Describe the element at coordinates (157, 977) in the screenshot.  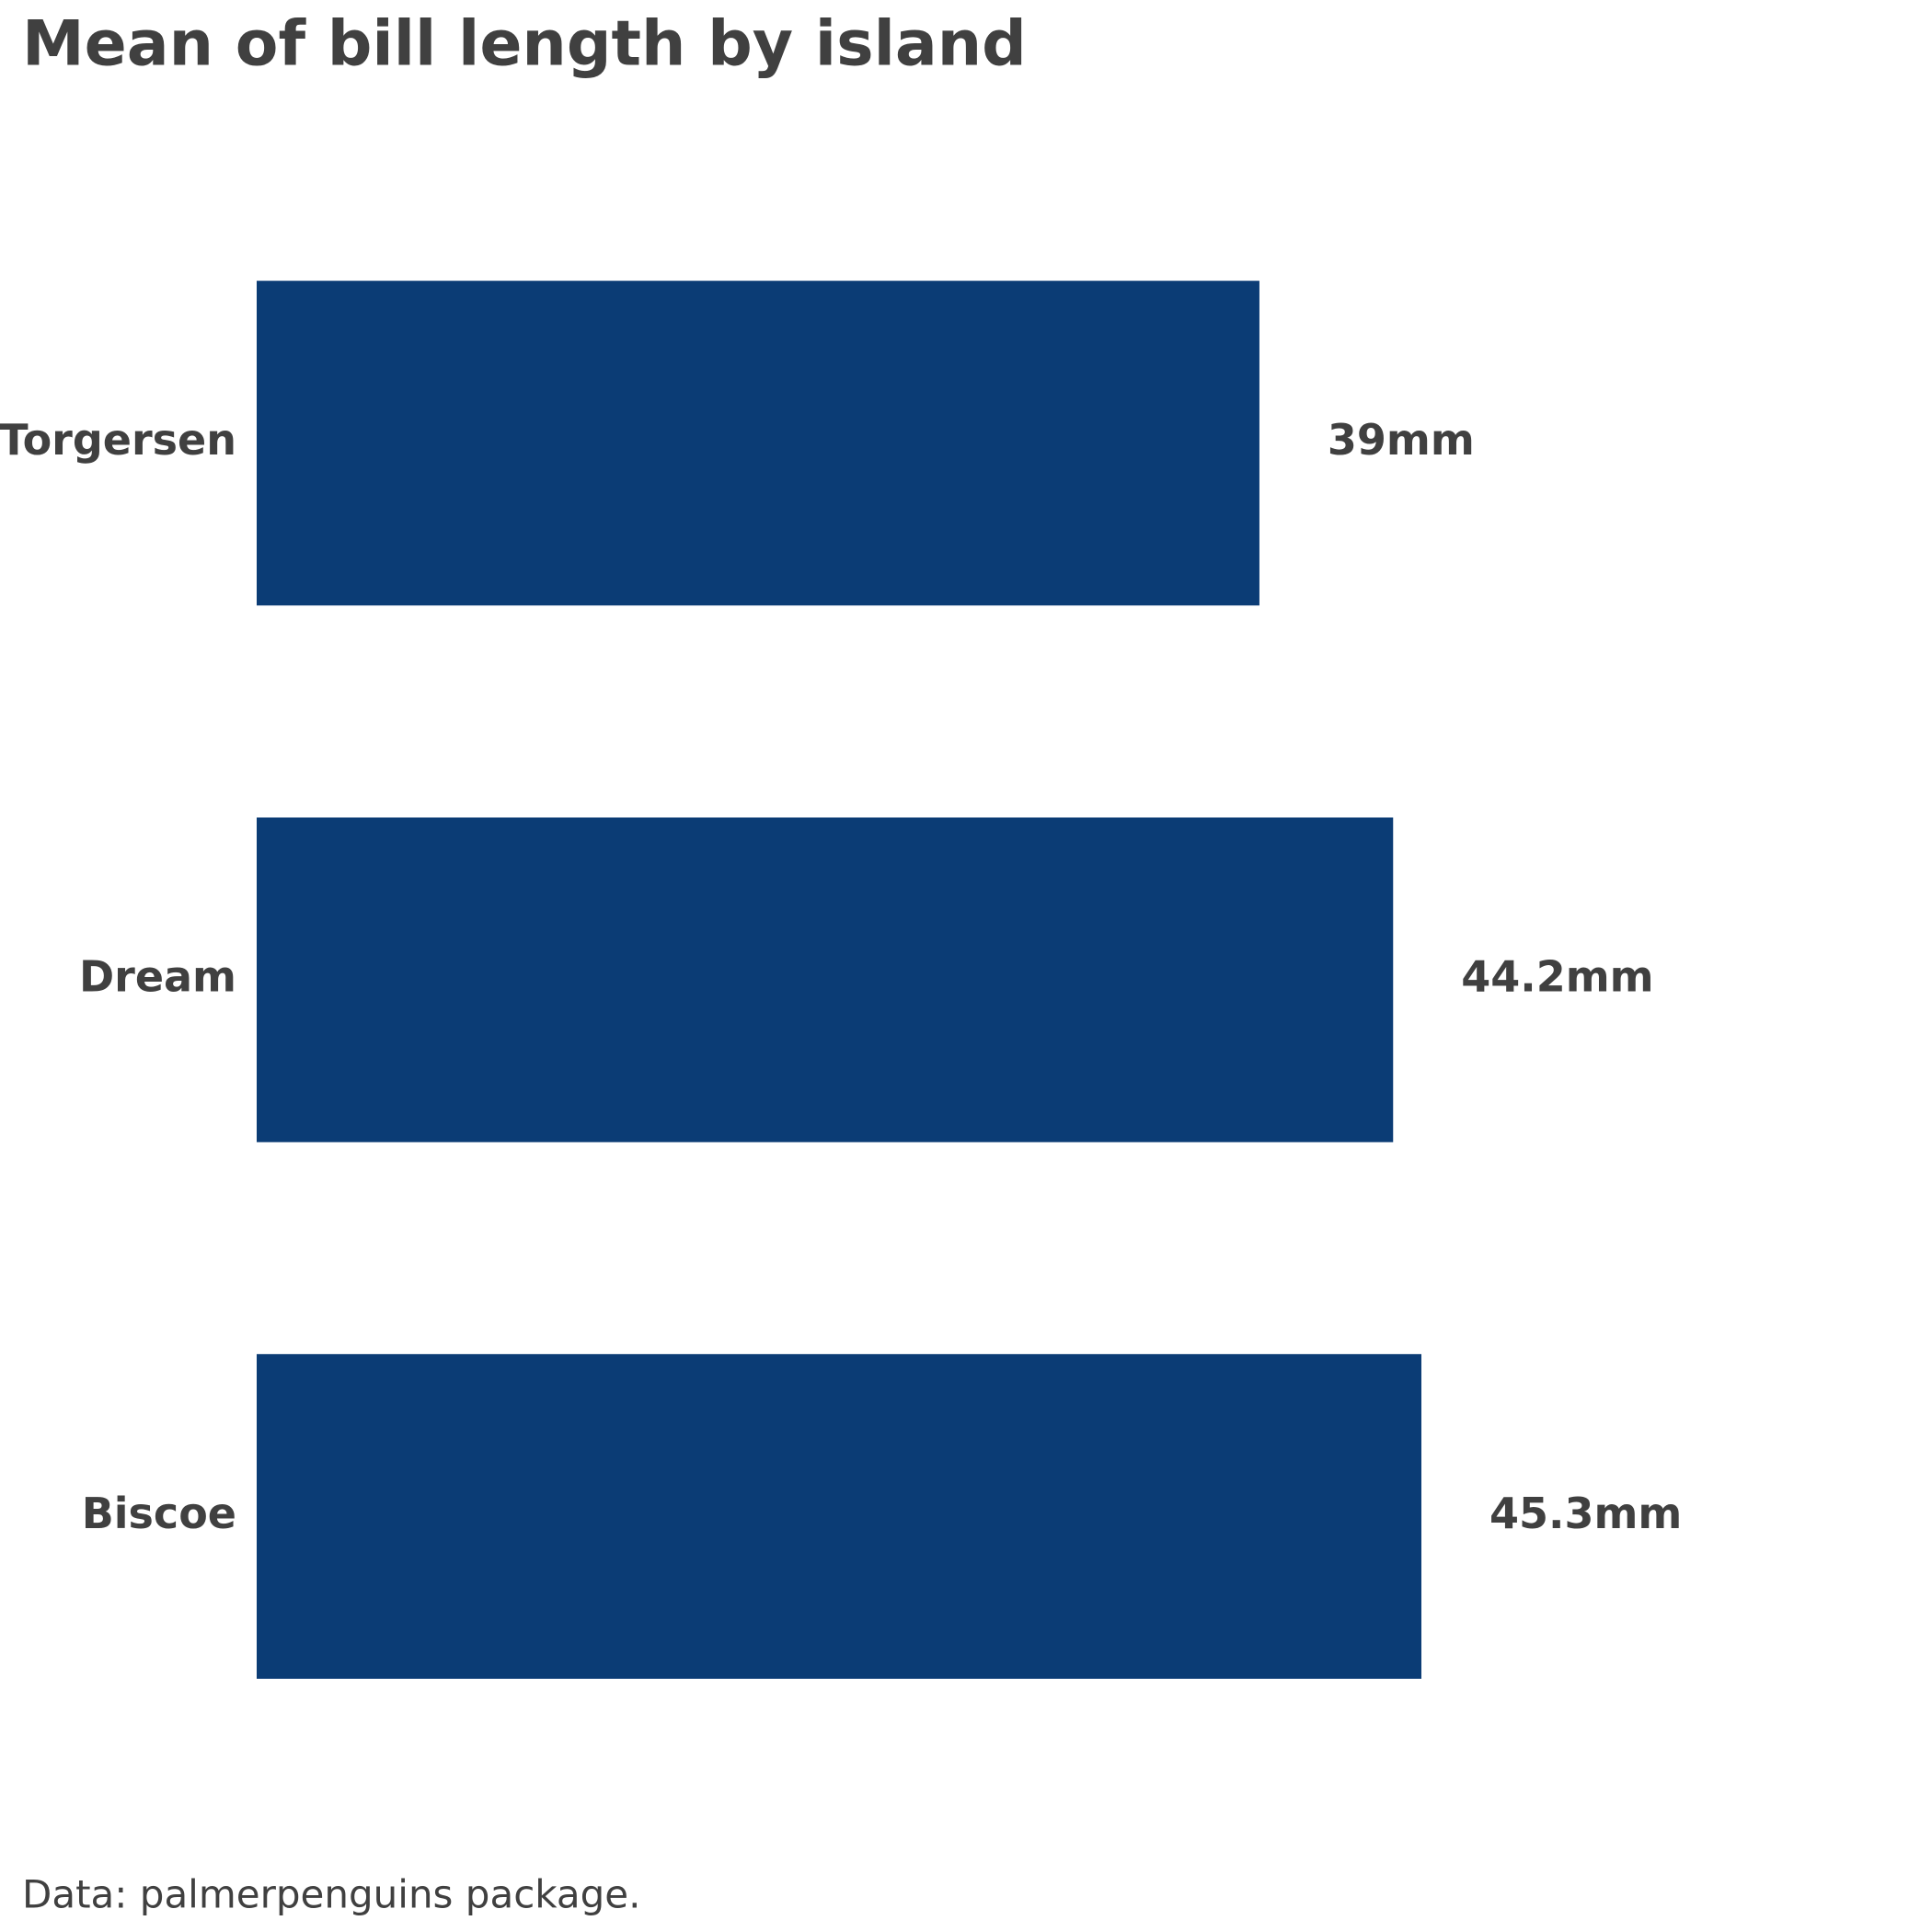
I see `y-tick-label: Dream` at that location.